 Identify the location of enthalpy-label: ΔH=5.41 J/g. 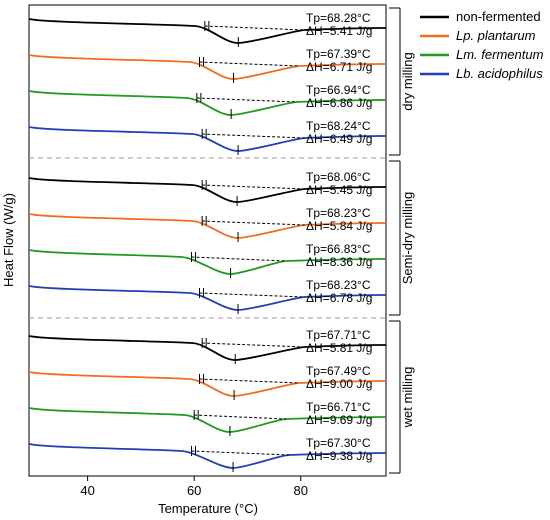
(339, 31).